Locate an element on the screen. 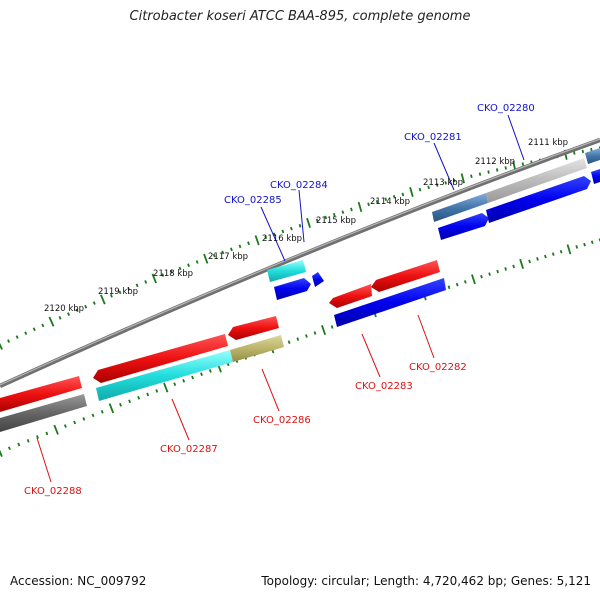 This screenshot has width=600, height=600. tick-label: 2111 kbp is located at coordinates (548, 143).